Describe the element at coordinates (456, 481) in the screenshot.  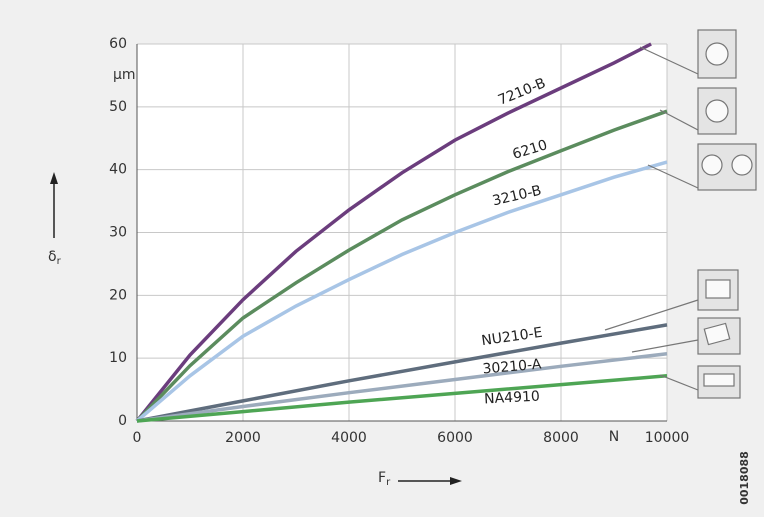
I see `x-arrow-head` at that location.